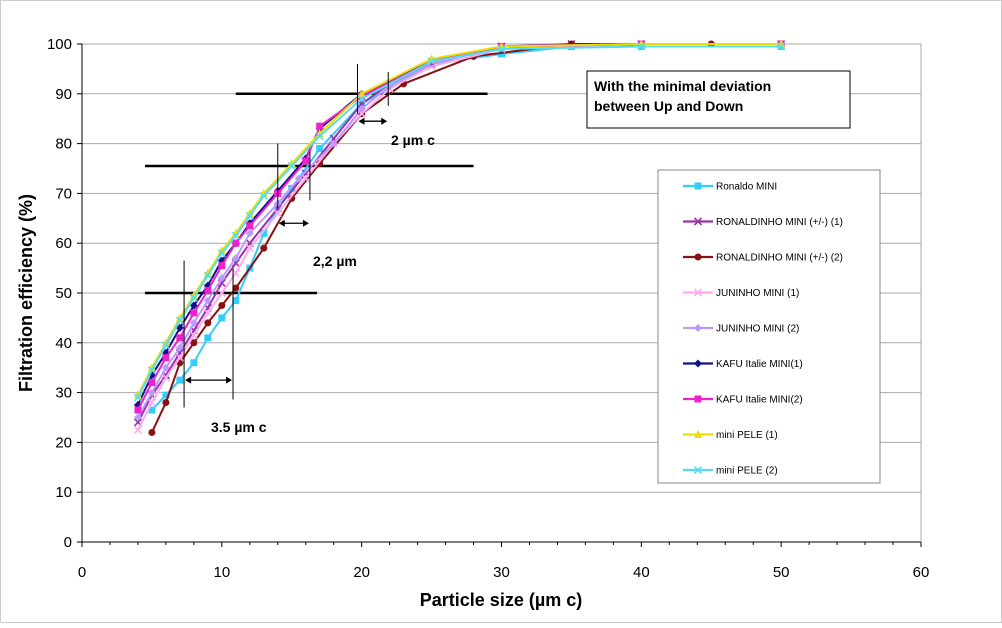 The image size is (1002, 628). What do you see at coordinates (221, 572) in the screenshot?
I see `x-tick-label: 10` at bounding box center [221, 572].